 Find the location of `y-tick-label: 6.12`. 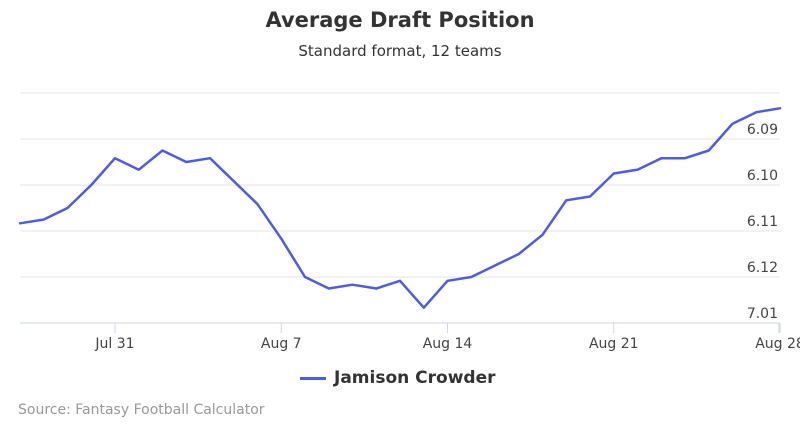

y-tick-label: 6.12 is located at coordinates (762, 268).